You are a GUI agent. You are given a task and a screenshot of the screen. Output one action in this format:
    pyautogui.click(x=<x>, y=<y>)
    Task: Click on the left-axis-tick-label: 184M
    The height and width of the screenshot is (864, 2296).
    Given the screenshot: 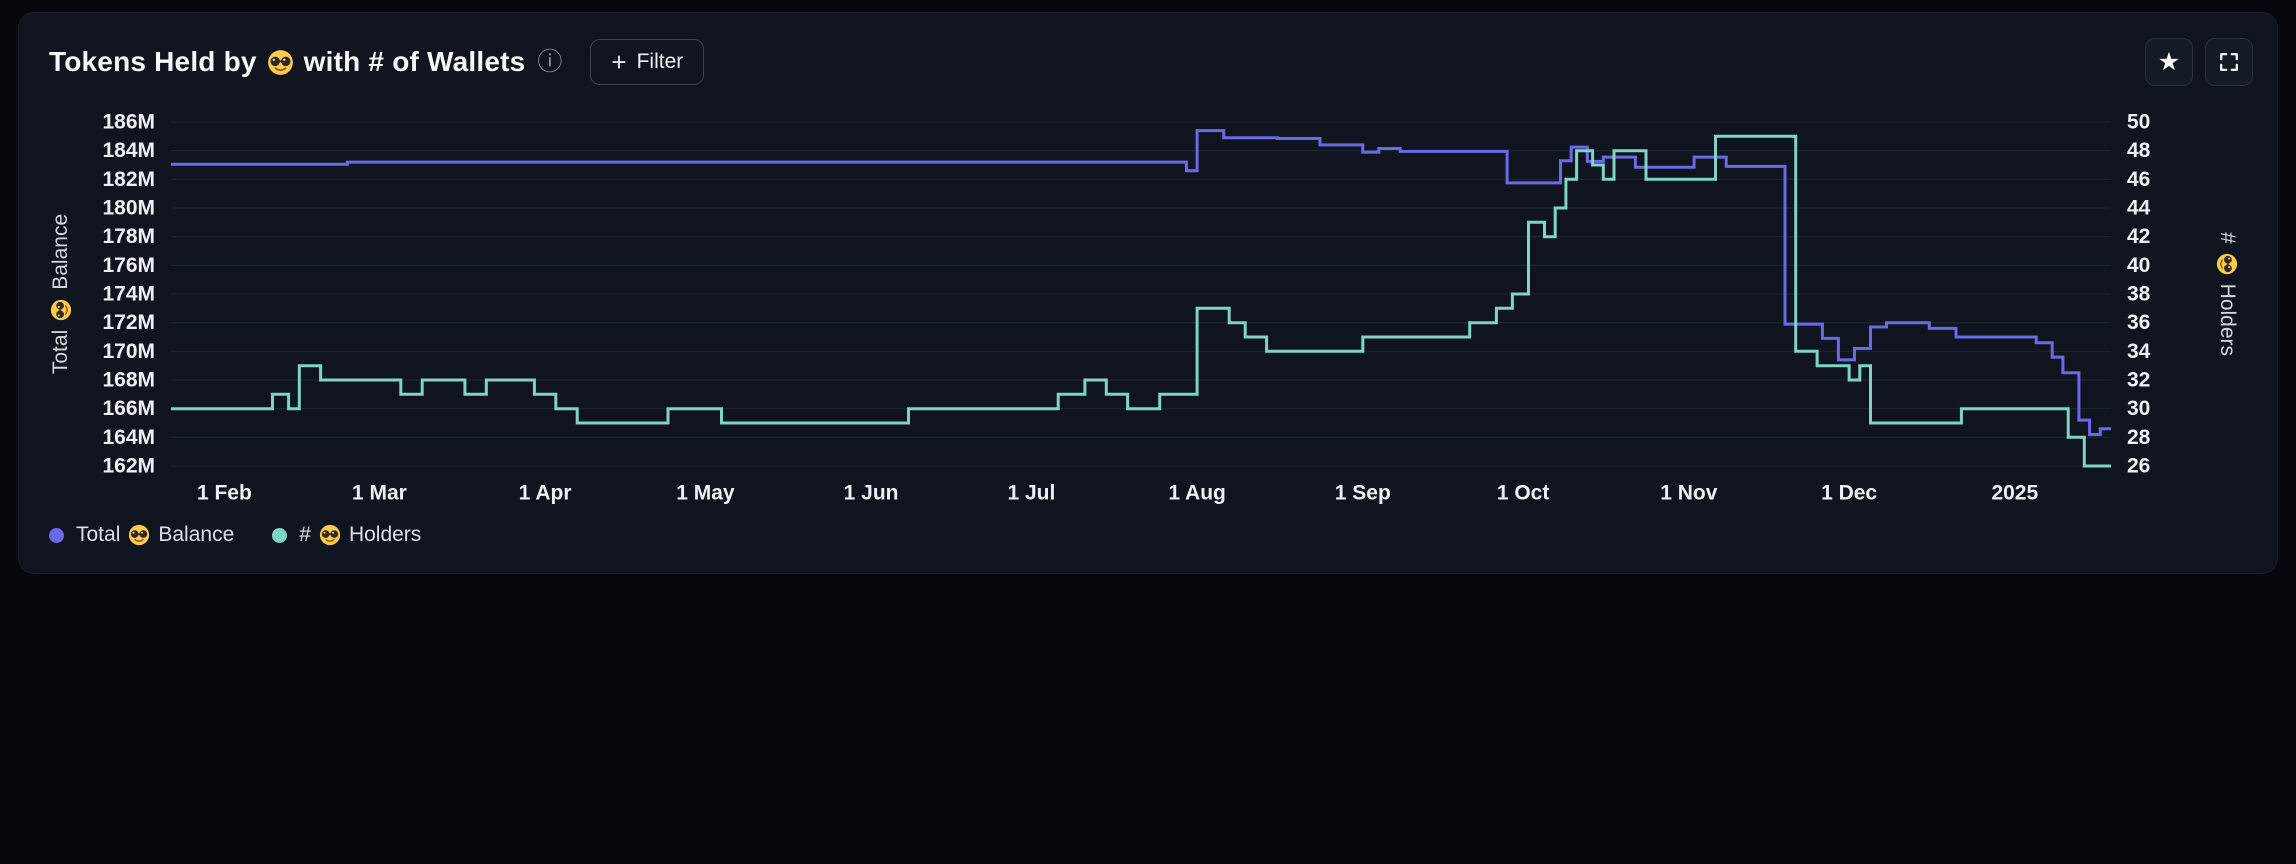 What is the action you would take?
    pyautogui.click(x=128, y=150)
    